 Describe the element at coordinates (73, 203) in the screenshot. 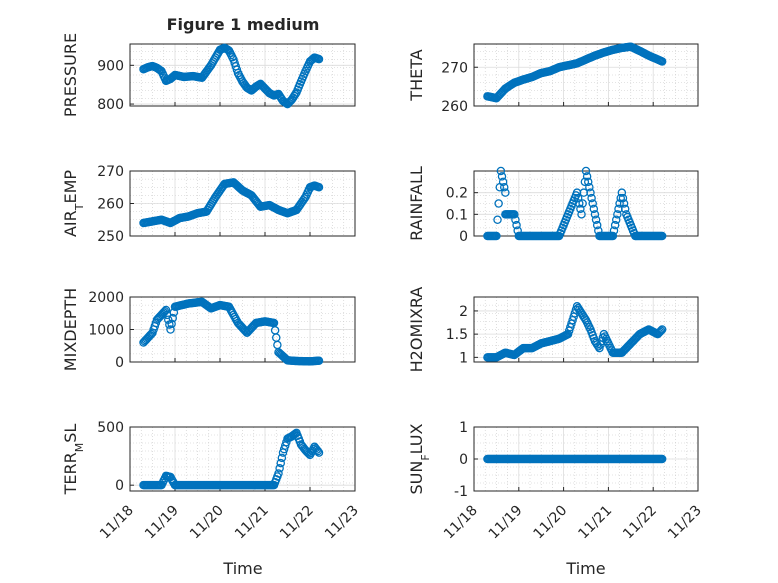

I see `y-axis-label-air-temp: AIRTEMP` at that location.